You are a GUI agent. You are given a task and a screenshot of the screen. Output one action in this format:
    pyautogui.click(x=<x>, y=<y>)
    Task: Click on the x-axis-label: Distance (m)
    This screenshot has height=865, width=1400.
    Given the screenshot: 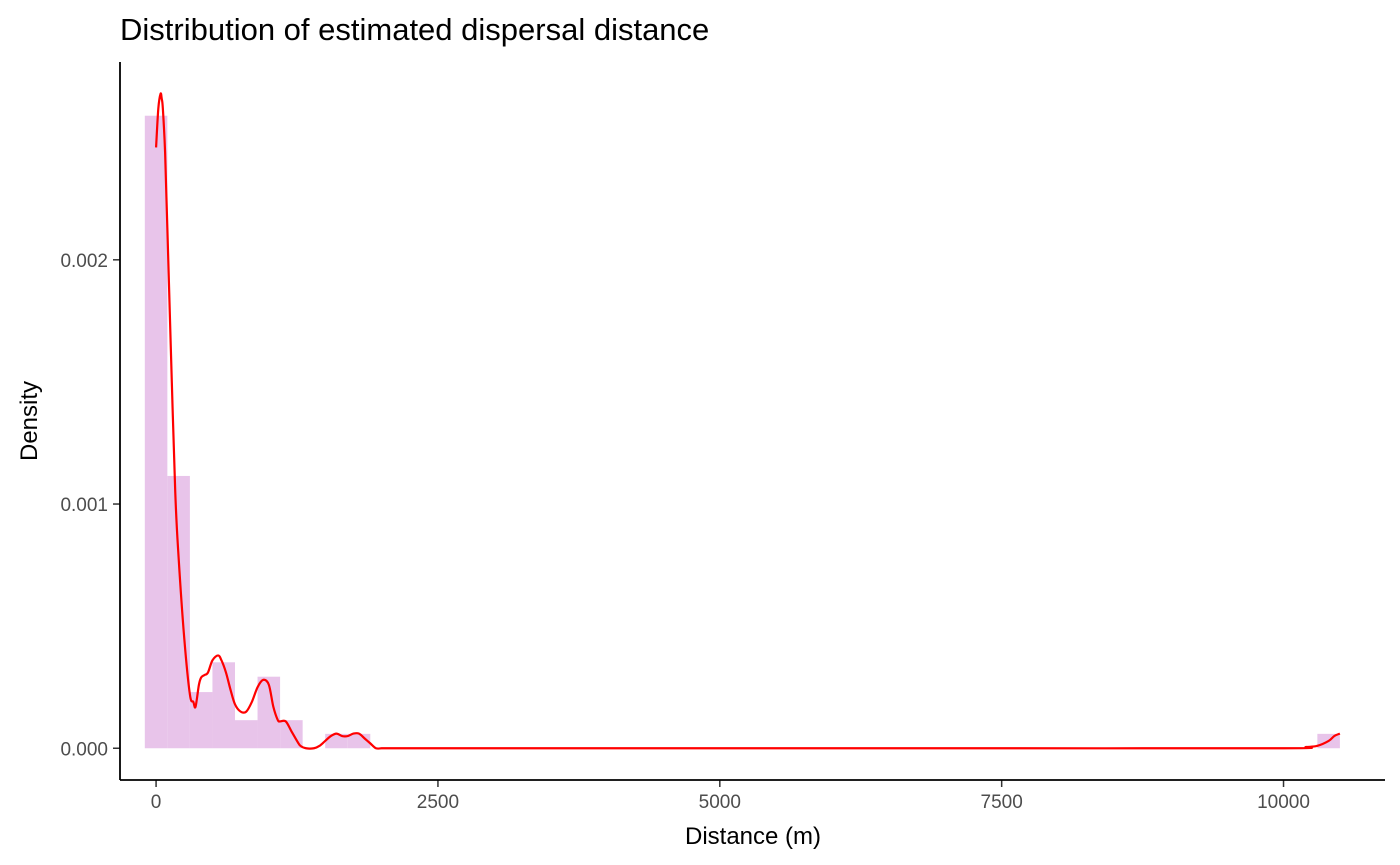 What is the action you would take?
    pyautogui.click(x=753, y=836)
    